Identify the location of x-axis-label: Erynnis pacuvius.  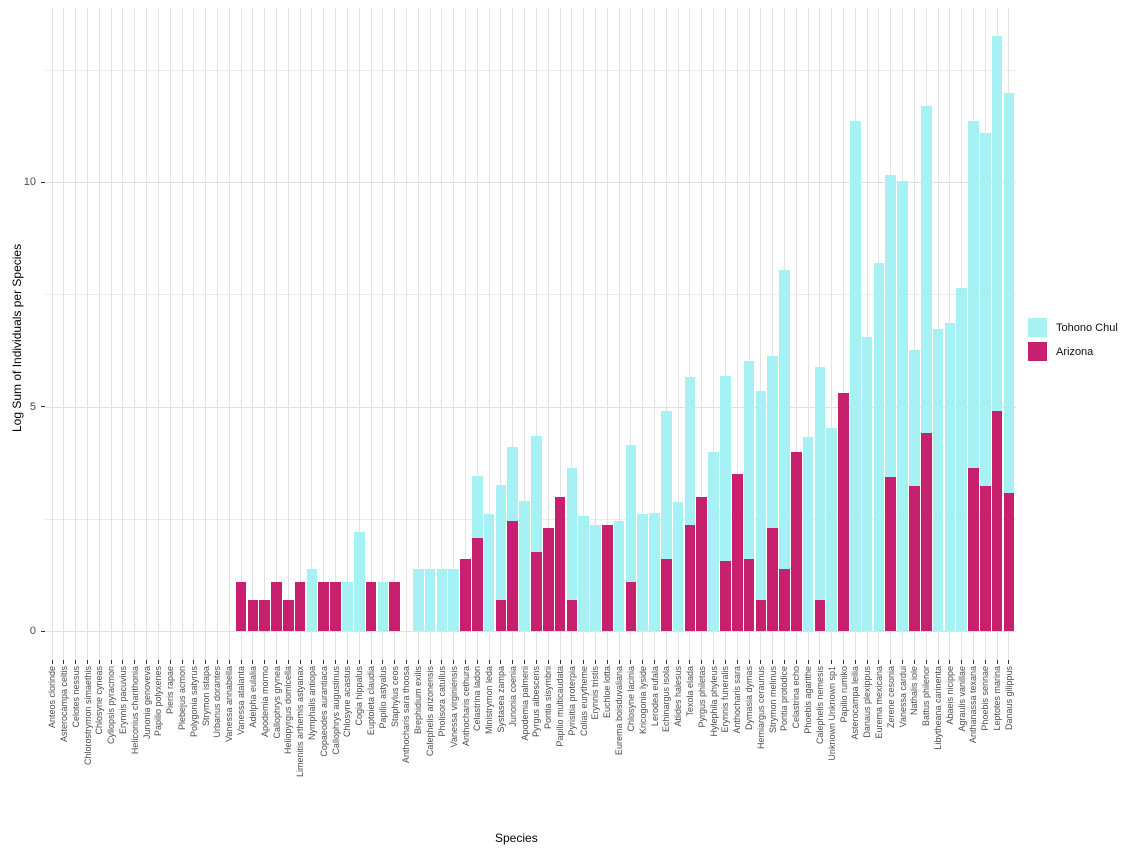
(122, 700).